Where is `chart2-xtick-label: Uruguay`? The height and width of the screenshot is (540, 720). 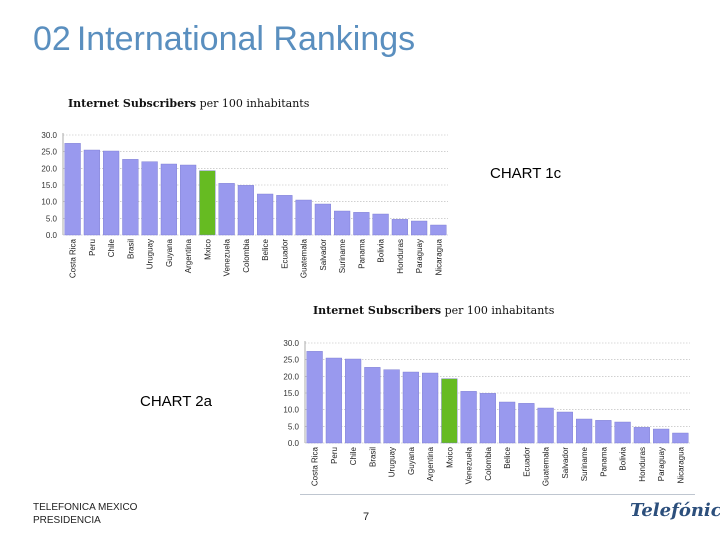
chart2-xtick-label: Uruguay is located at coordinates (392, 462).